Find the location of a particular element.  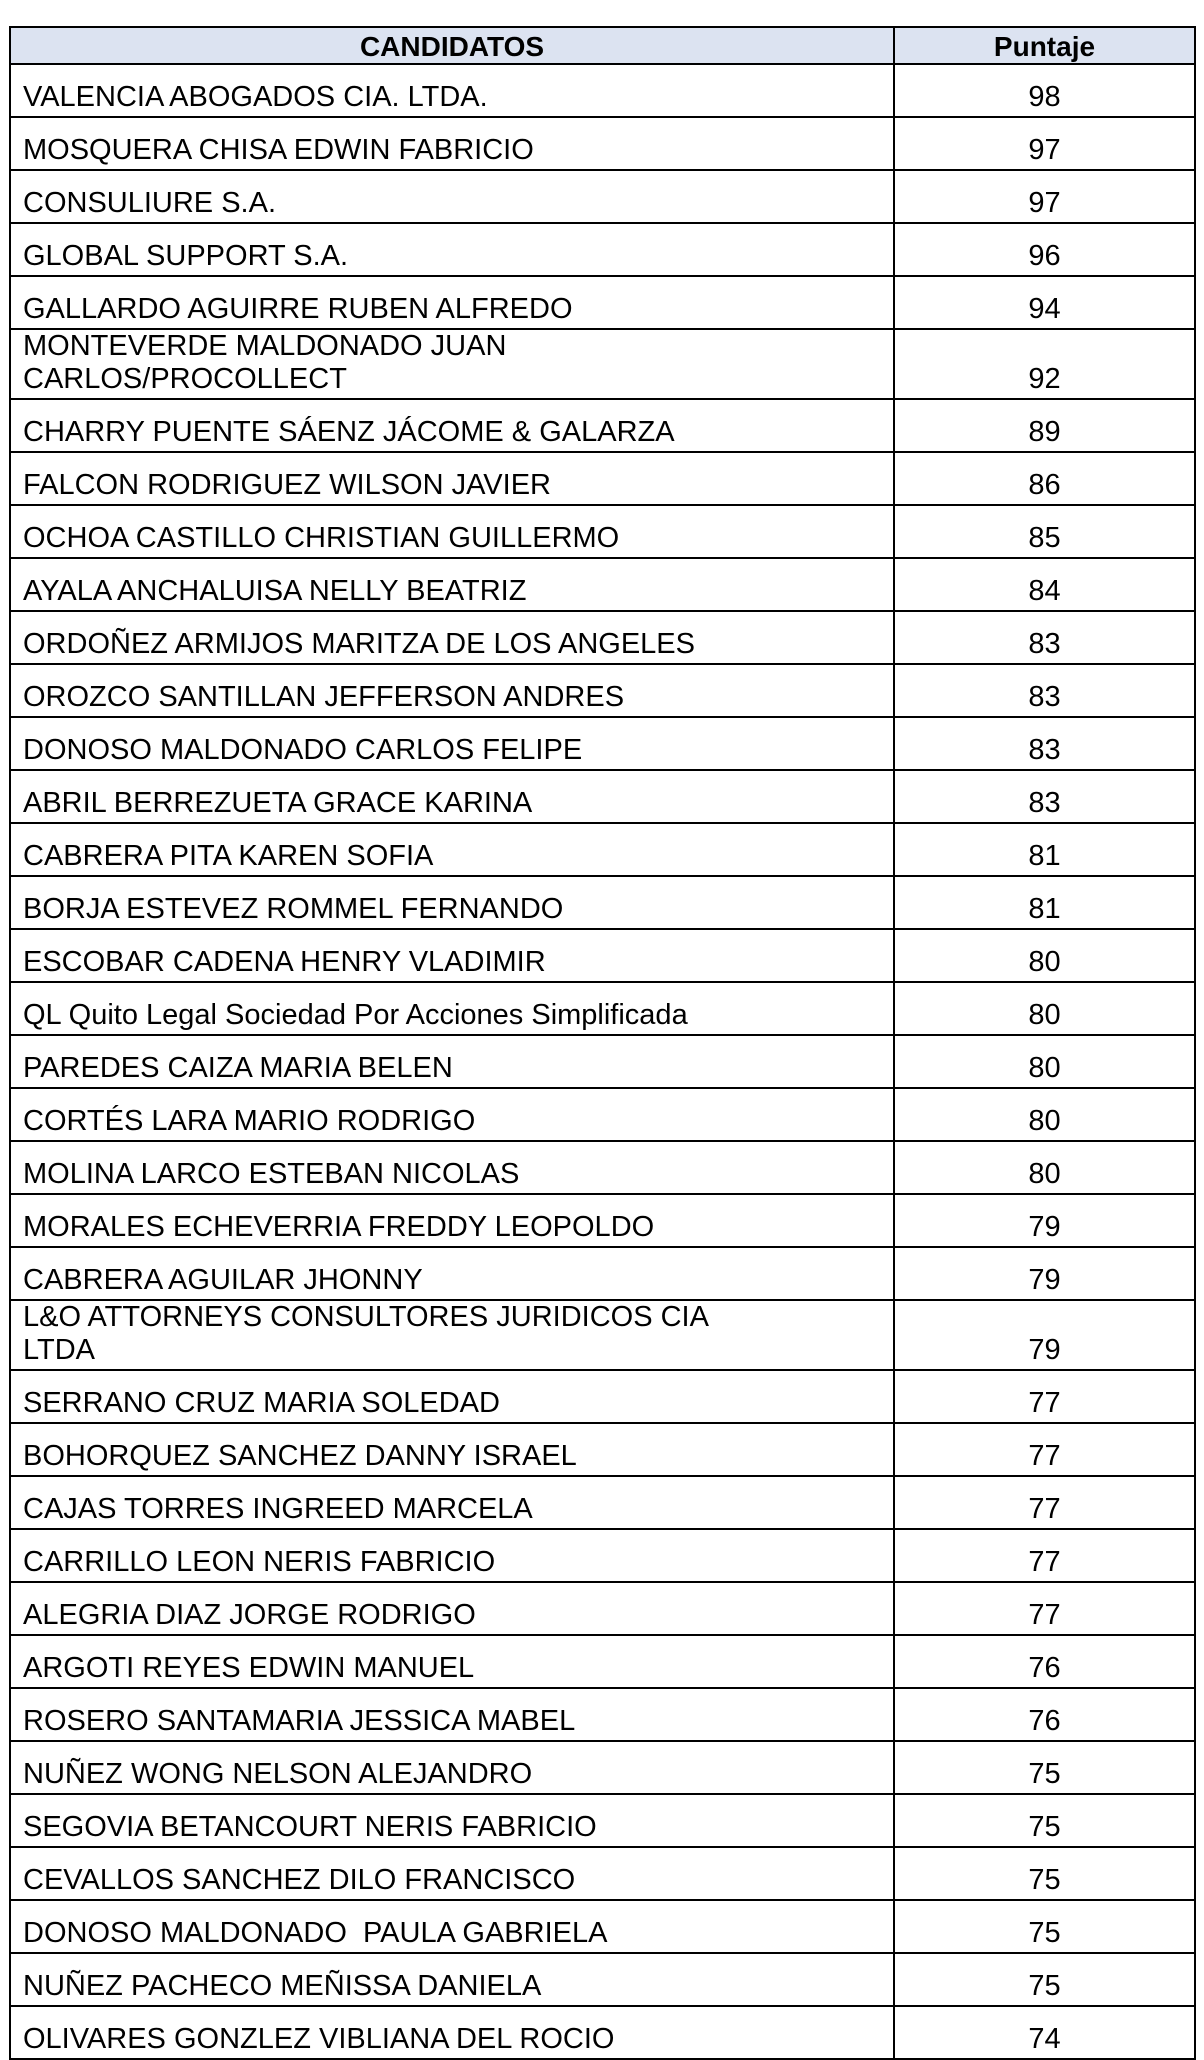

candidate-name: OLIVARES GONZLEZ VIBLIANA DEL ROCIO is located at coordinates (452, 2032).